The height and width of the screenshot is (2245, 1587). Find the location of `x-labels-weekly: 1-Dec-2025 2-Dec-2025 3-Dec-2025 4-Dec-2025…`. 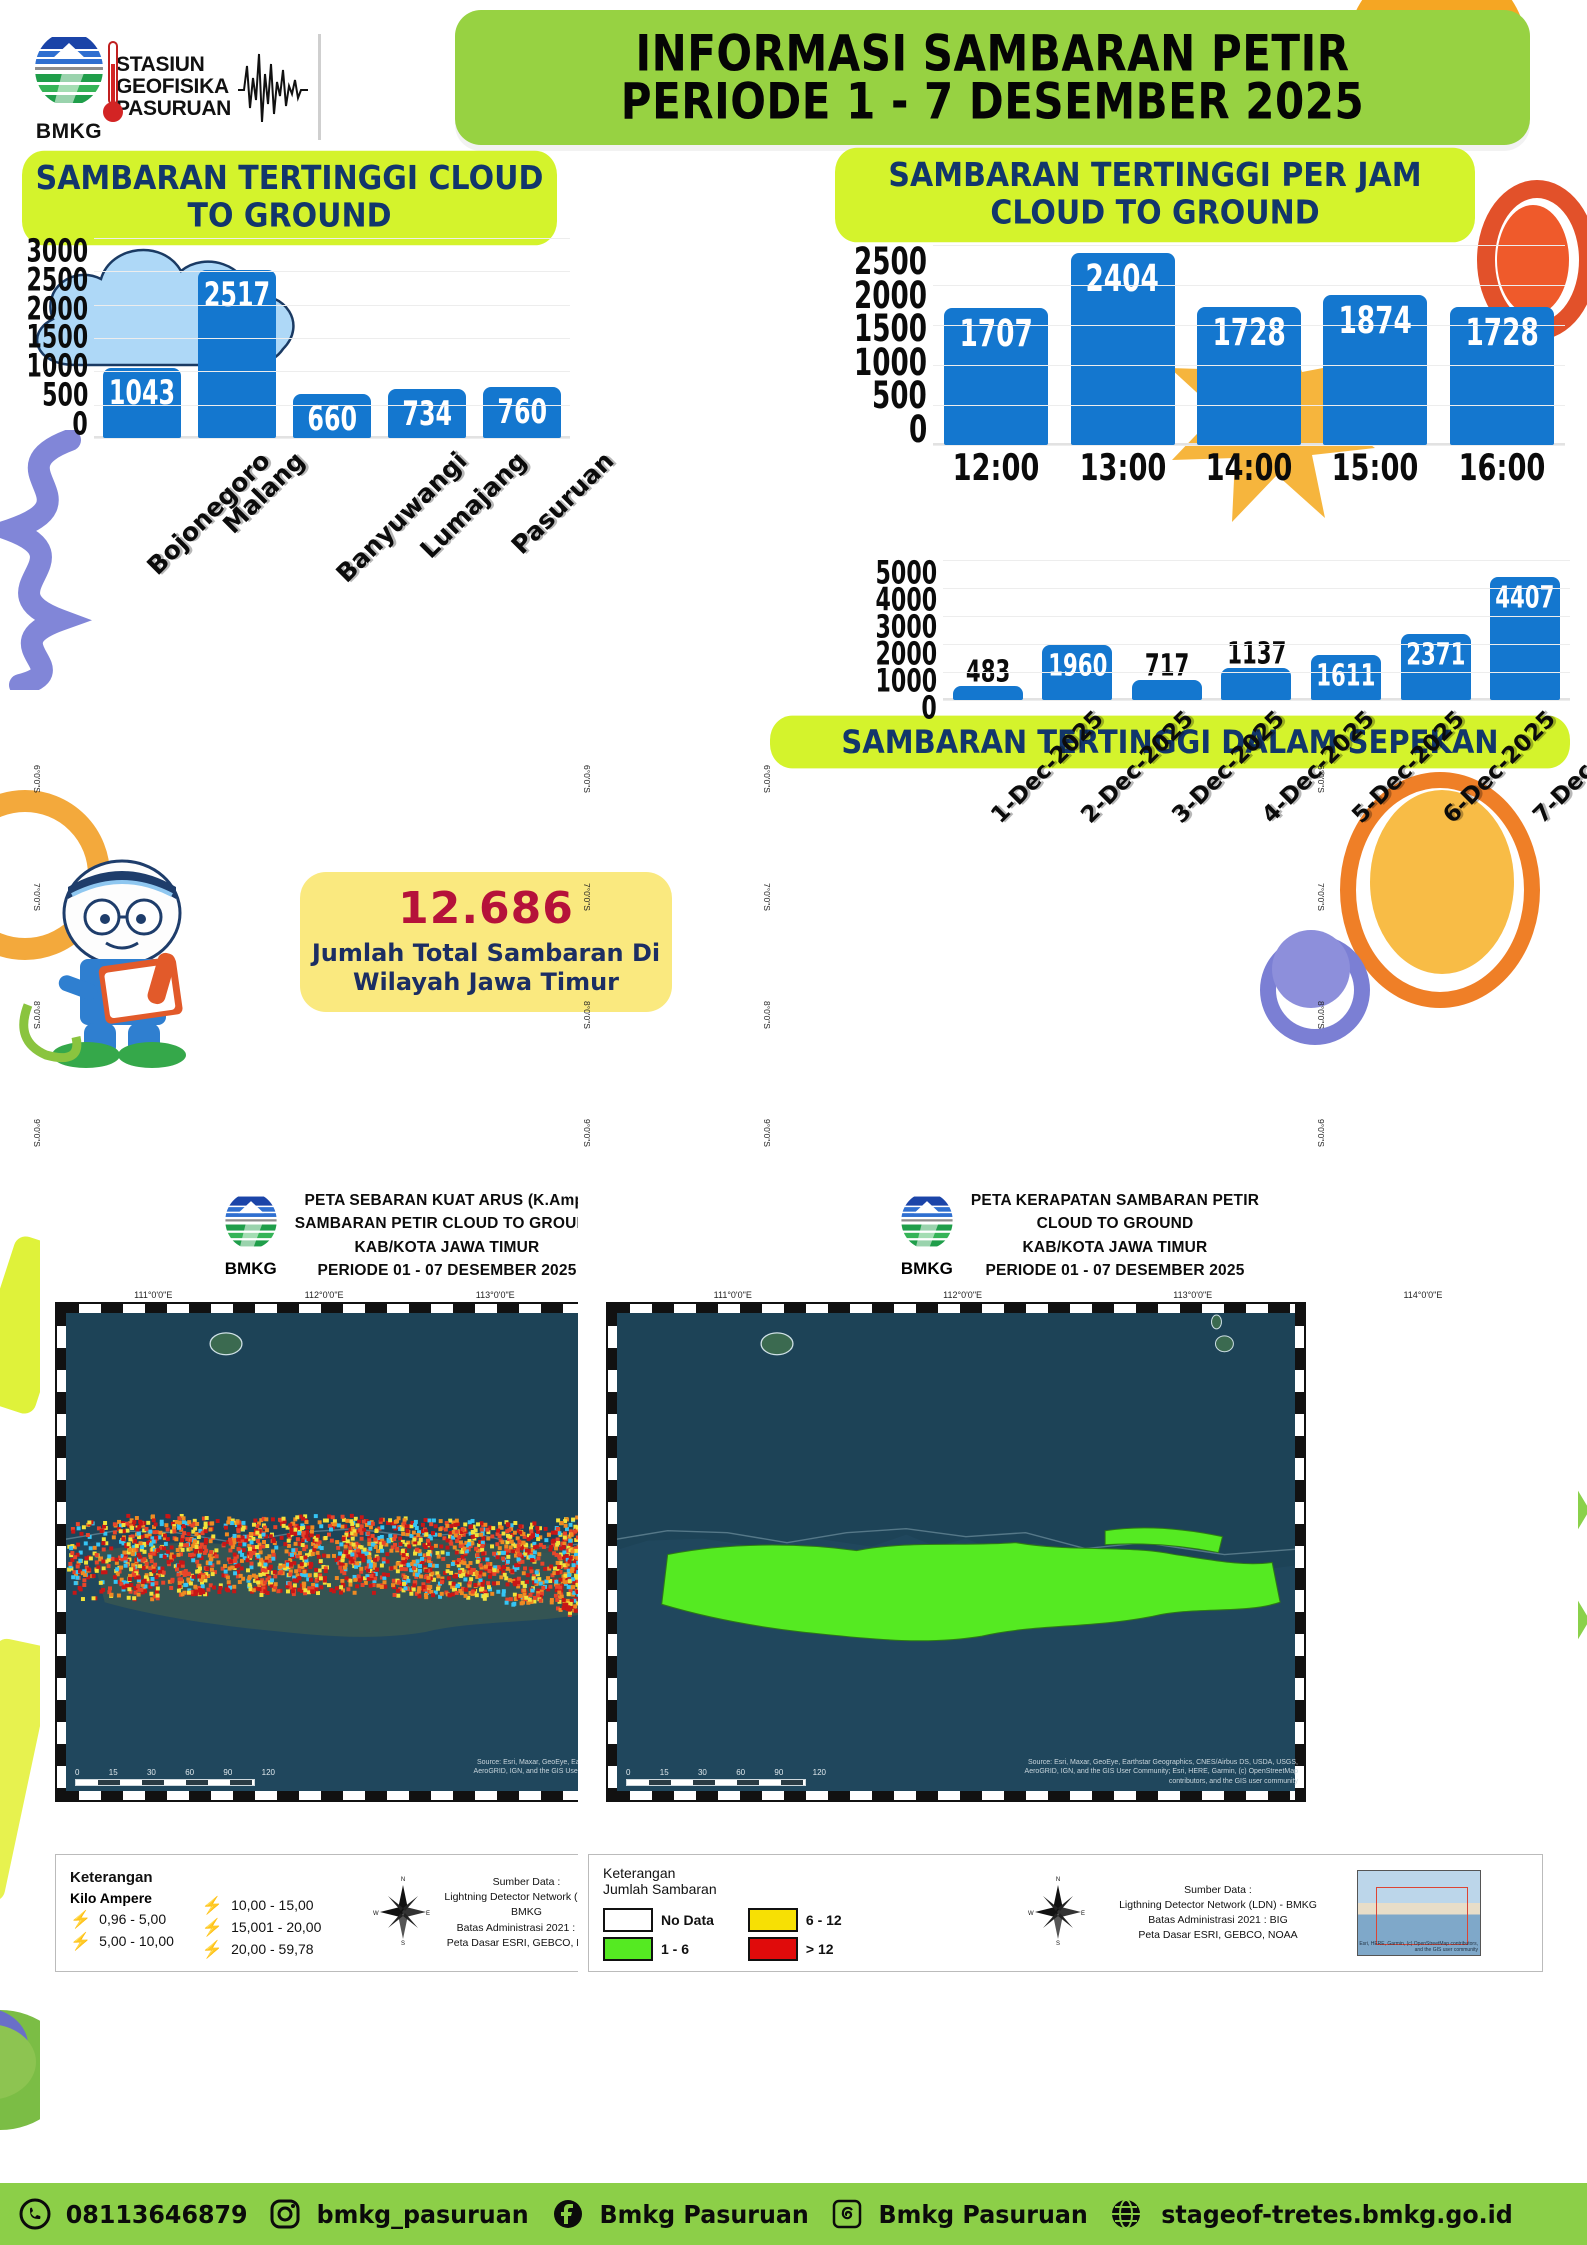

x-labels-weekly: 1-Dec-2025 2-Dec-2025 3-Dec-2025 4-Dec-2025… is located at coordinates (1265, 767).